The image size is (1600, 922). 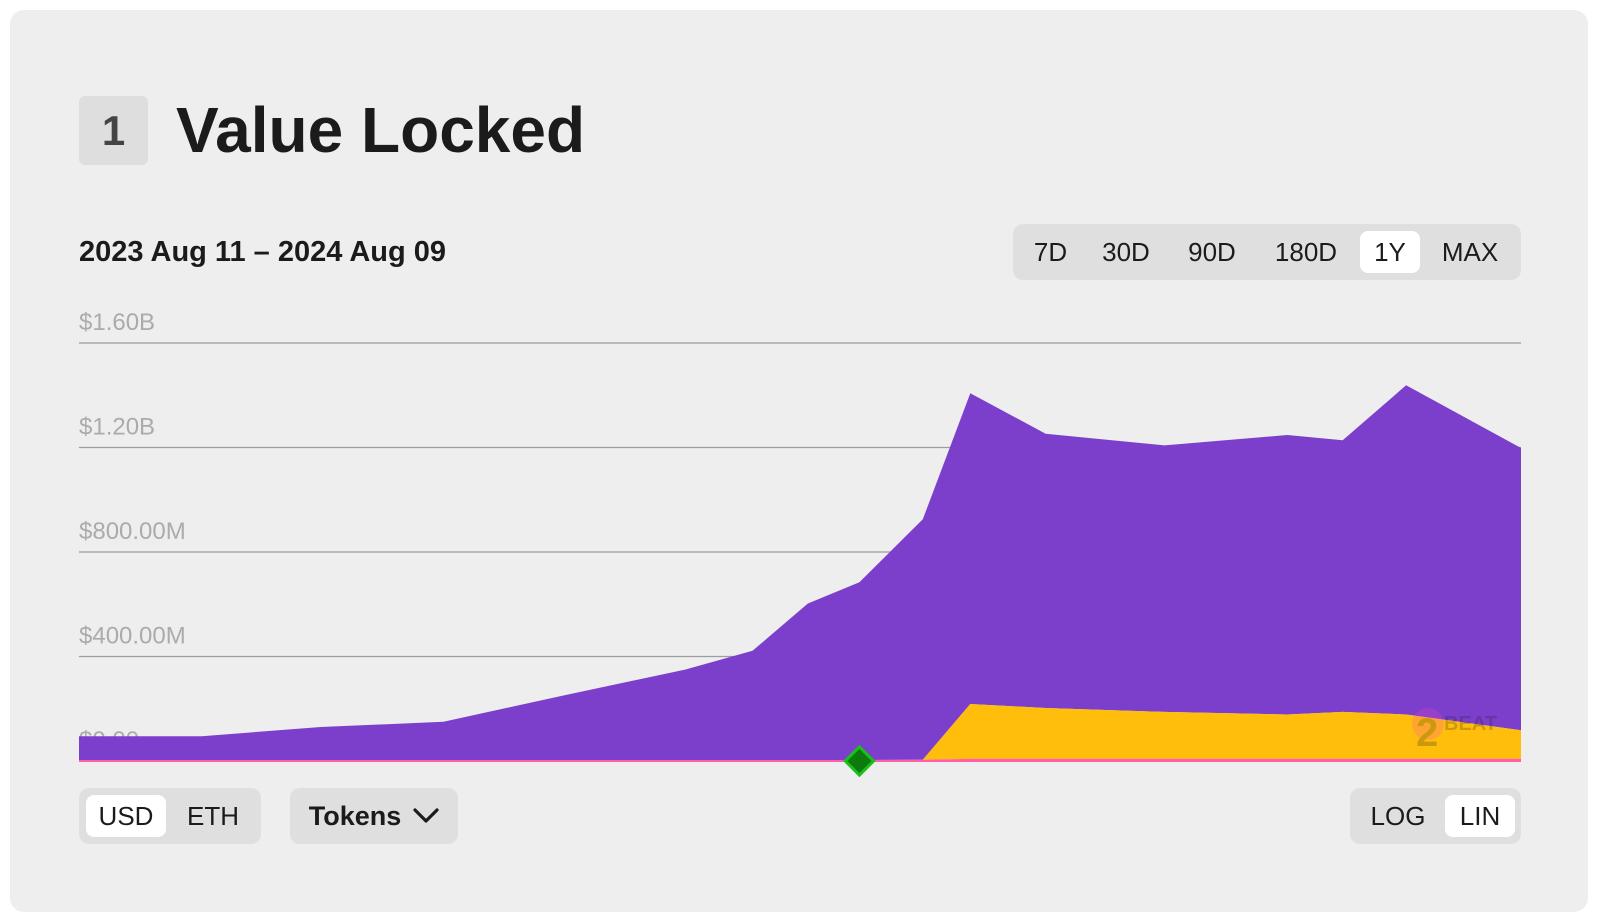 I want to click on range-max-button: MAX, so click(x=1470, y=251).